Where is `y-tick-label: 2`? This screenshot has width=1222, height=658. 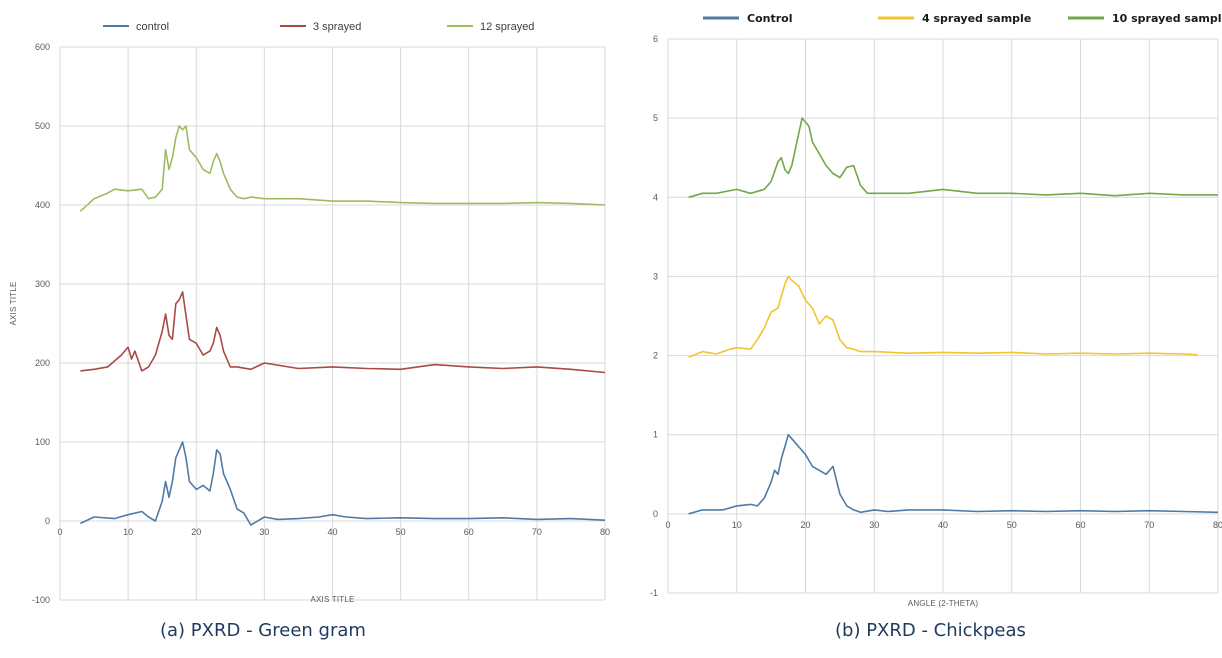
y-tick-label: 2 is located at coordinates (655, 356).